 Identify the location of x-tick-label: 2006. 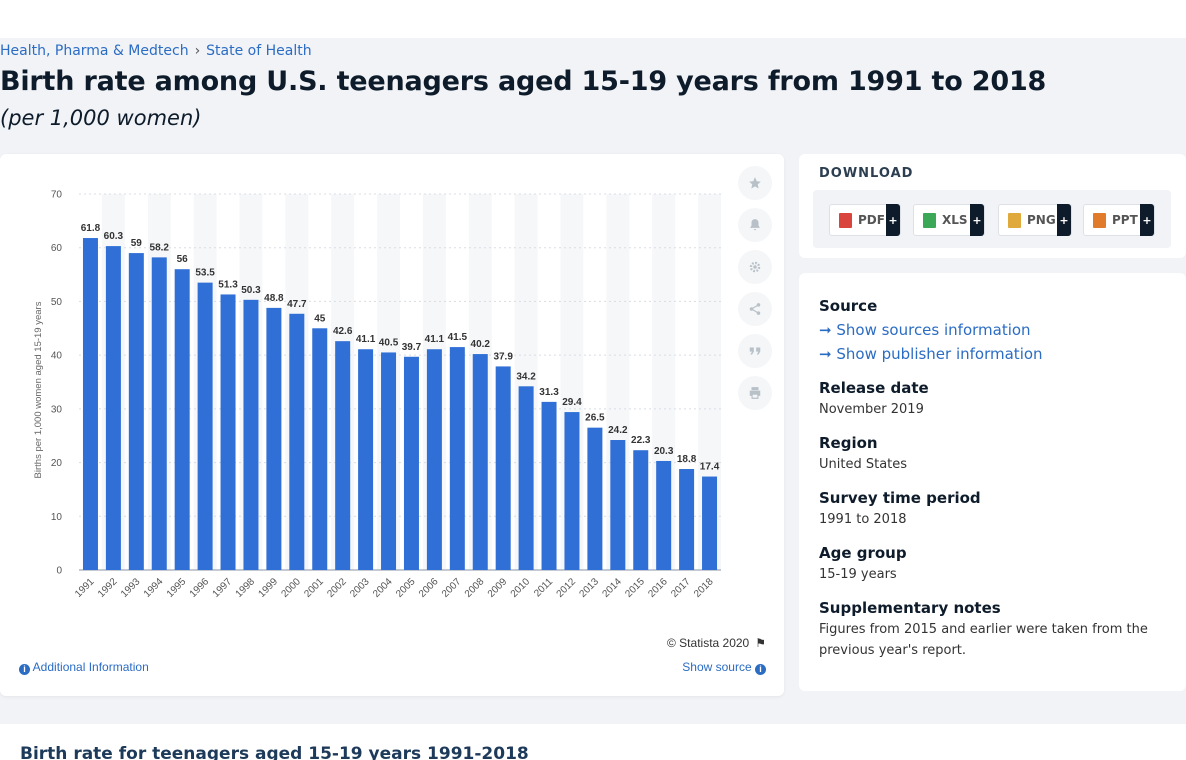
(429, 588).